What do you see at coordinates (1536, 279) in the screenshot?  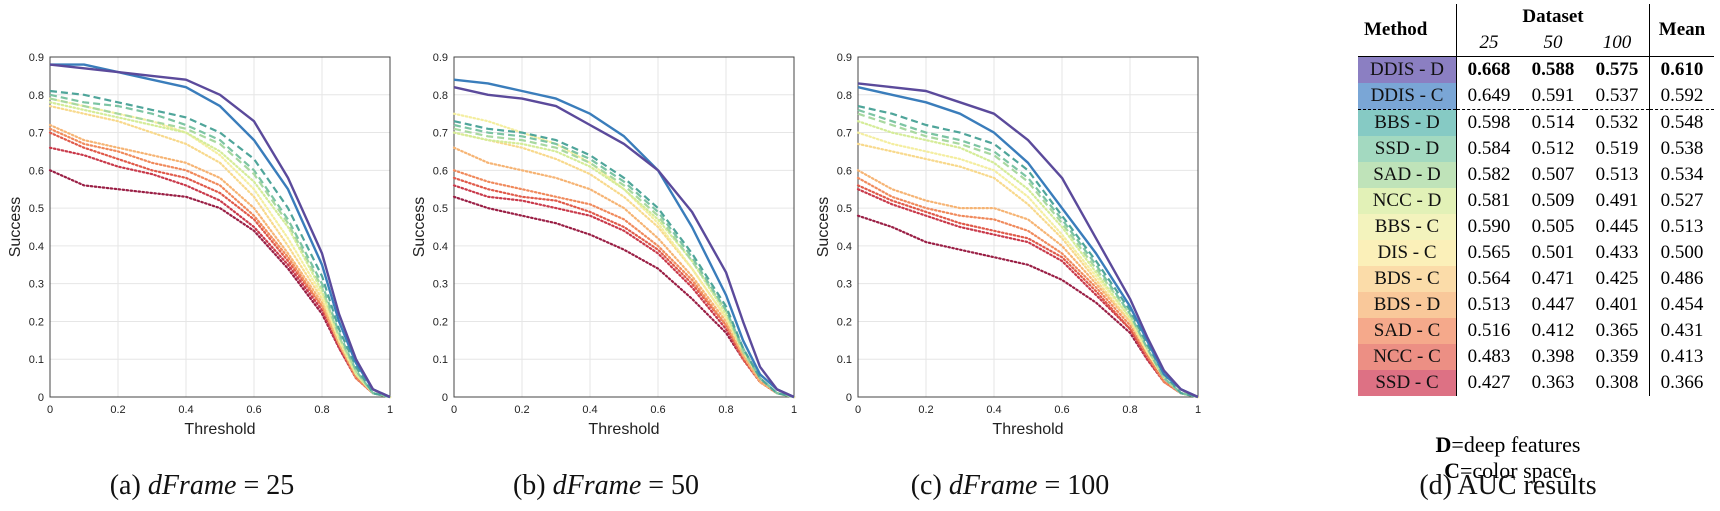 I see `table-row: BDS - C 0.564 0.471 0.425 0.486` at bounding box center [1536, 279].